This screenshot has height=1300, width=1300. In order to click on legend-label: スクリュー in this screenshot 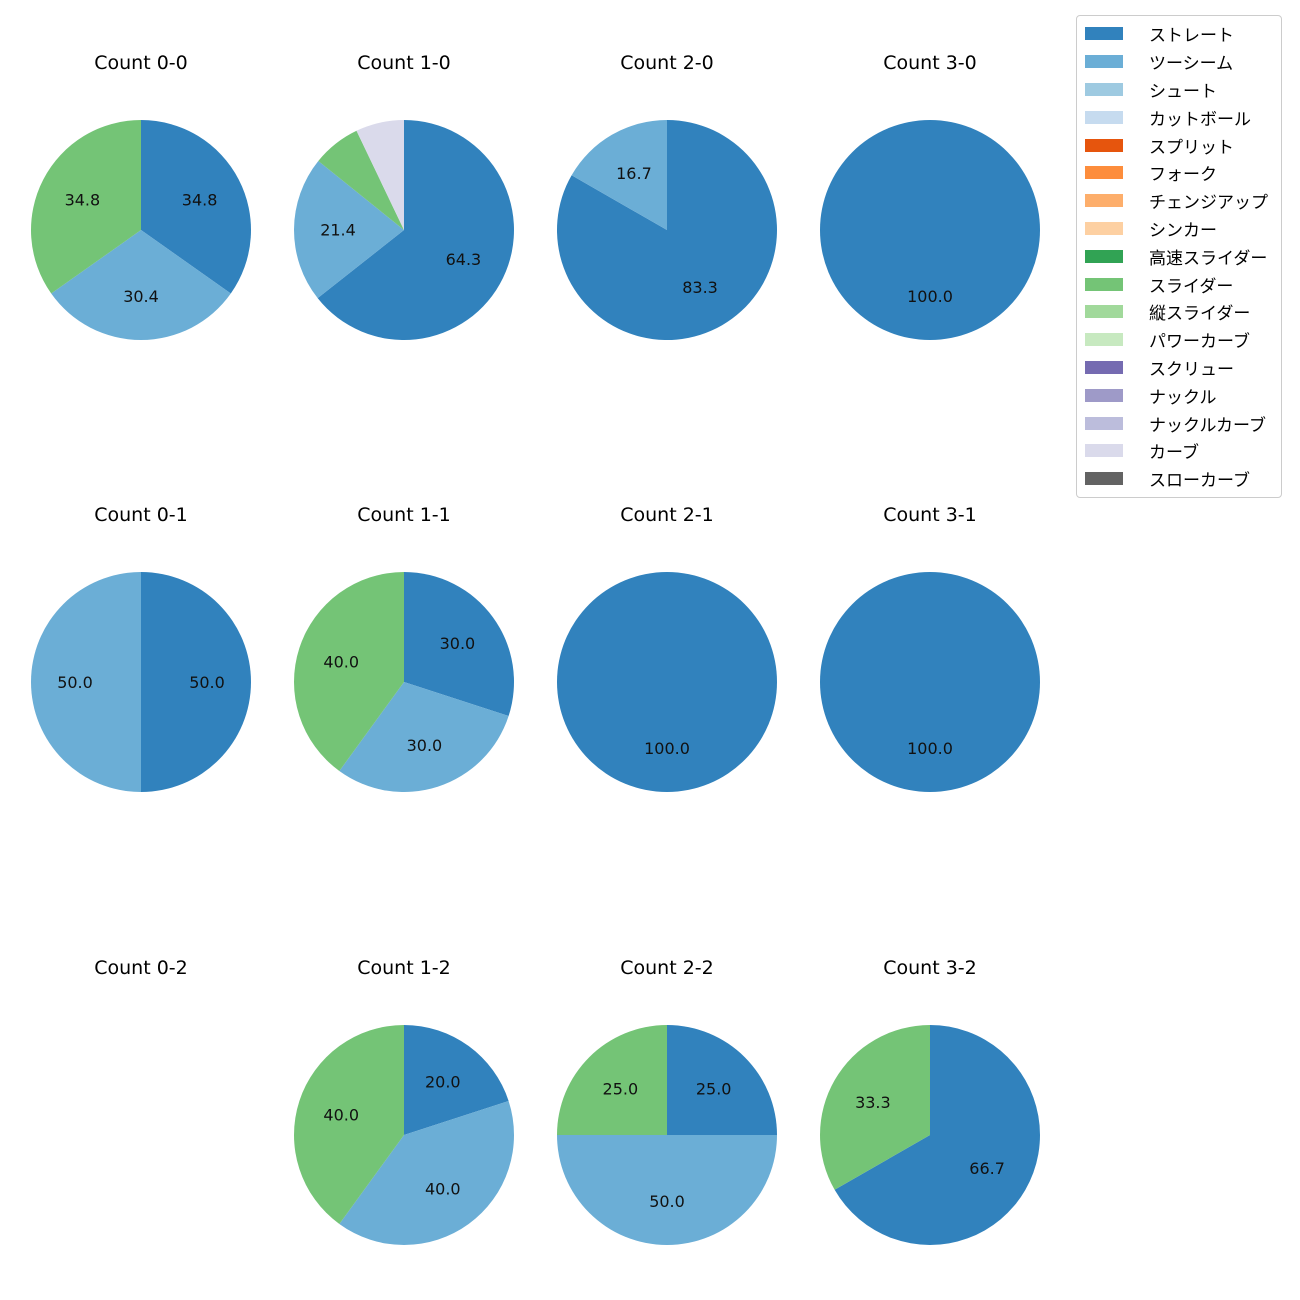, I will do `click(1191, 369)`.